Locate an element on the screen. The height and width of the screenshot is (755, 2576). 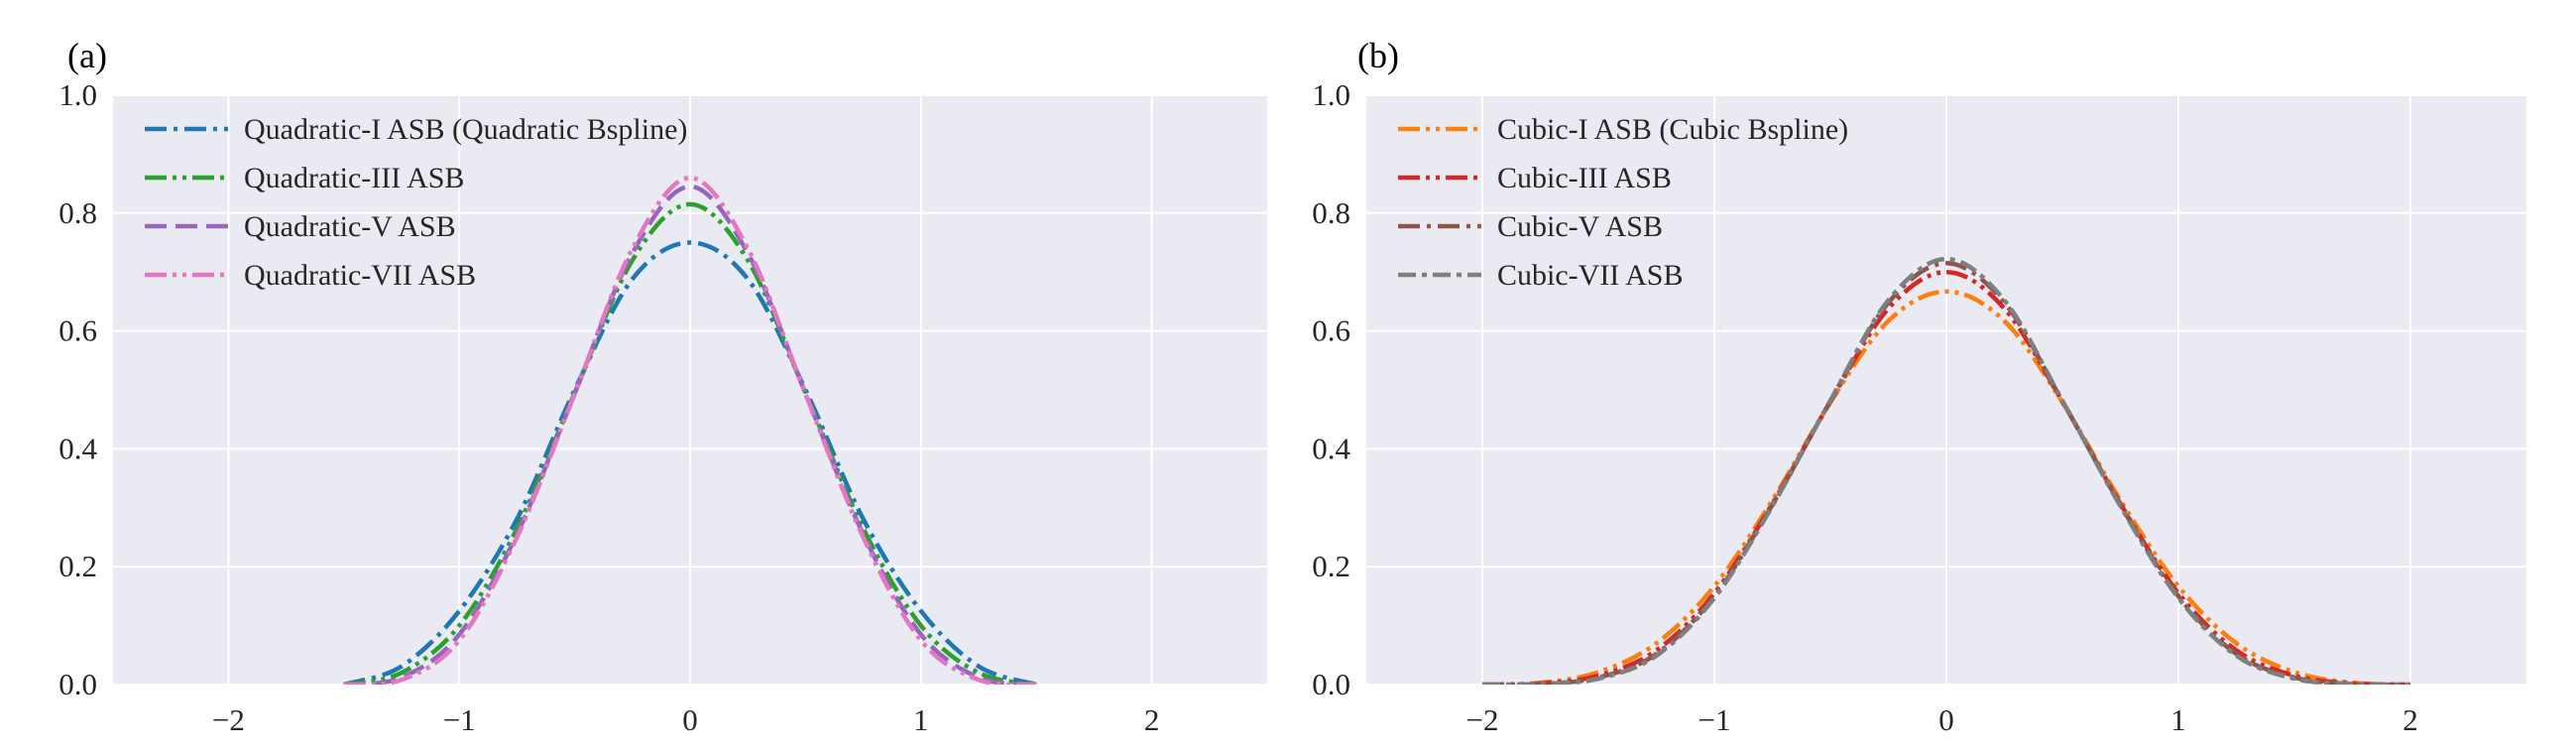
legend-label: Cubic-I ASB (Cubic Bspline) is located at coordinates (1672, 130).